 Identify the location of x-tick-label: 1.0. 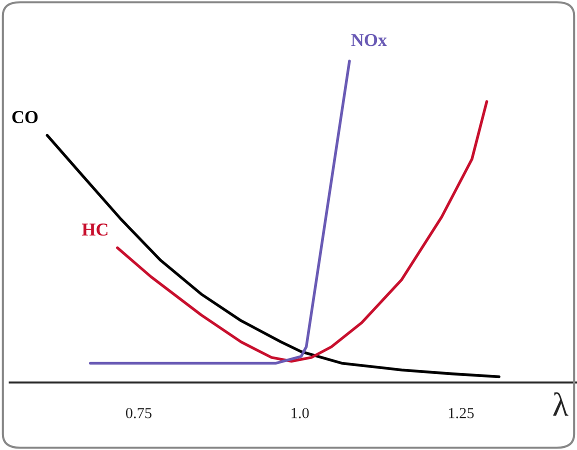
(300, 413).